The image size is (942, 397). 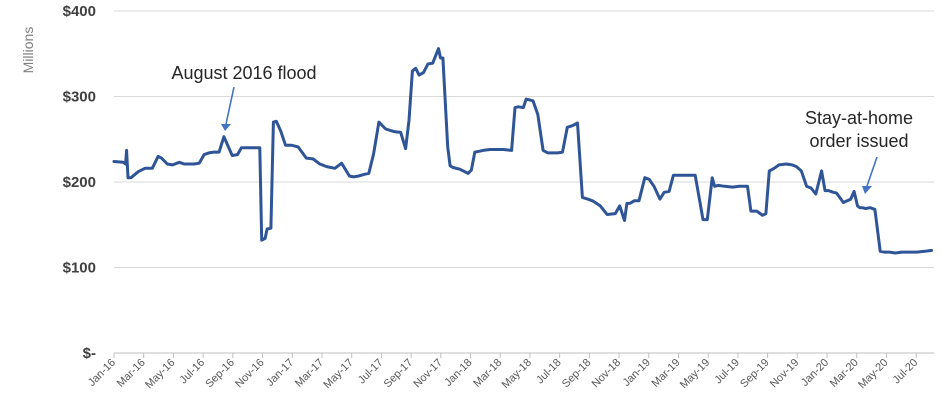 I want to click on x-tick-label: Mar-18, so click(x=487, y=373).